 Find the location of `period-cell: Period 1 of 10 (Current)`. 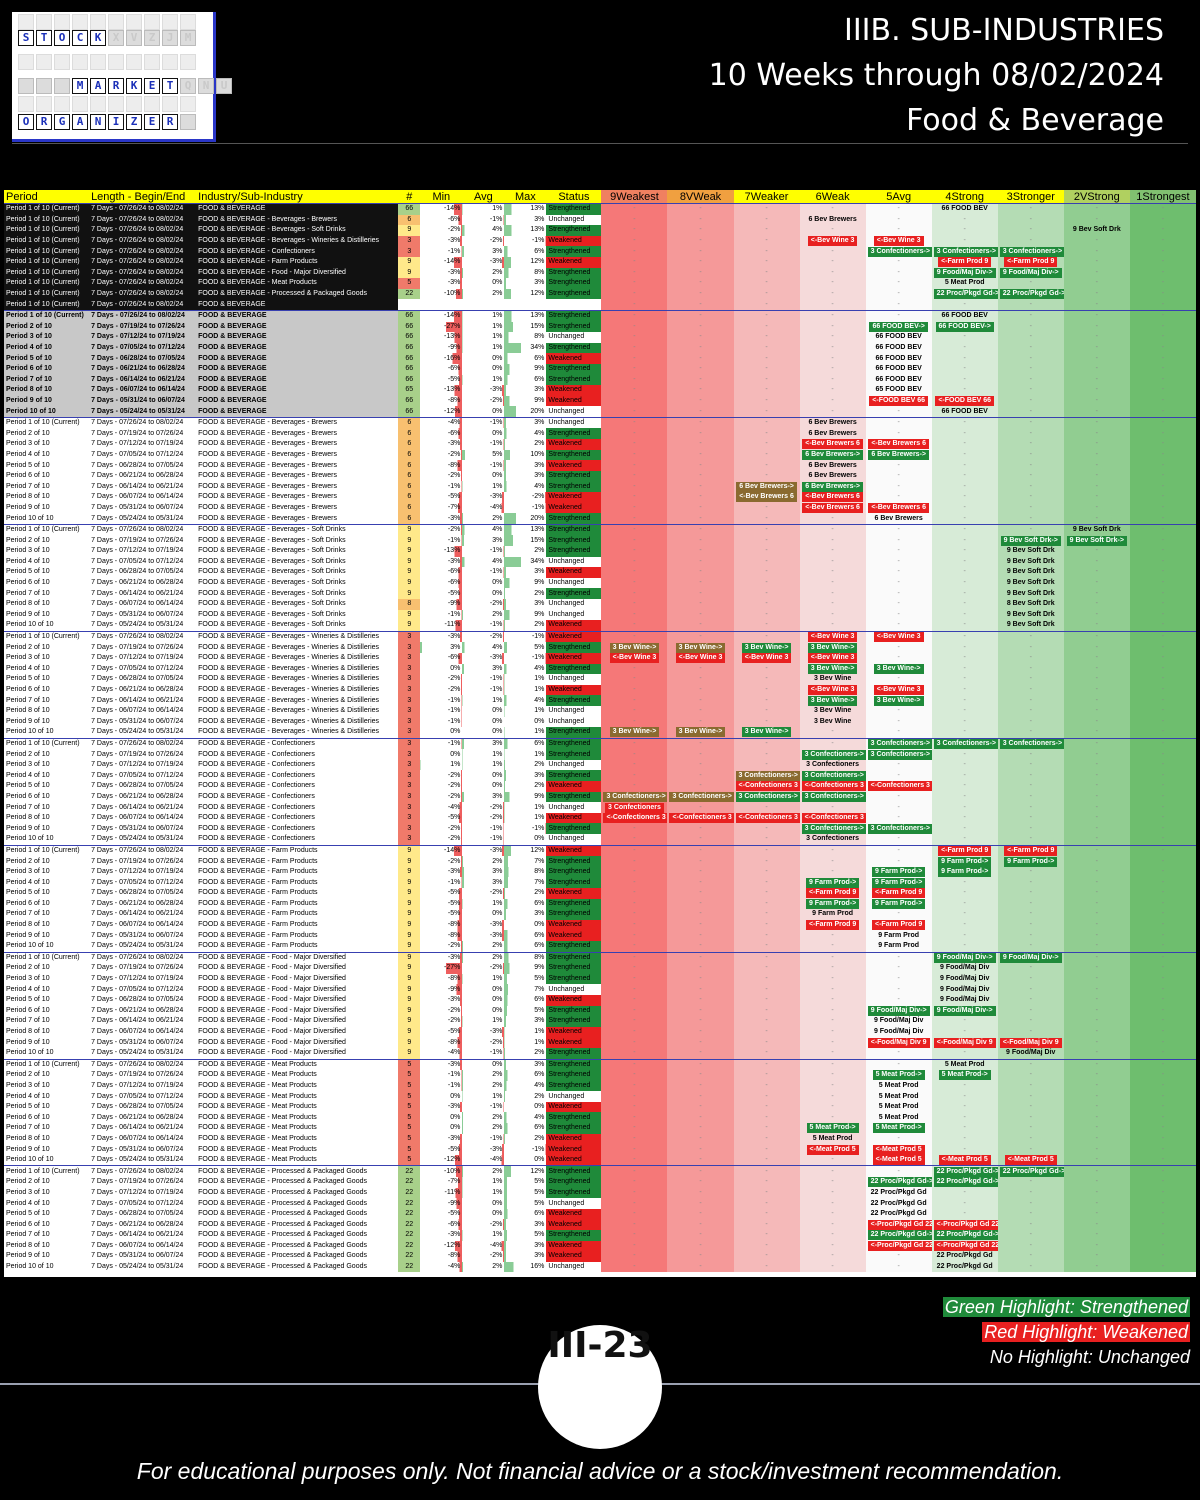

period-cell: Period 1 of 10 (Current) is located at coordinates (47, 957).